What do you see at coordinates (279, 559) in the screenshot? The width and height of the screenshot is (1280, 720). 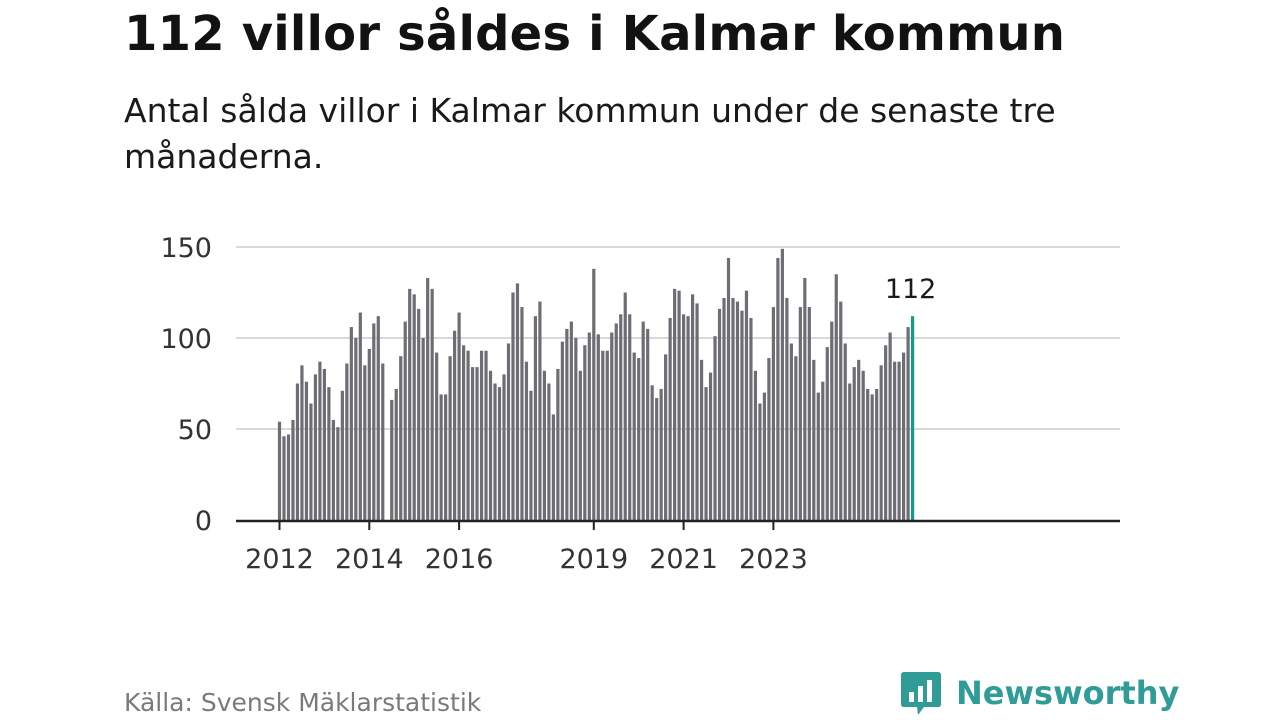 I see `x-tick-label: 2012` at bounding box center [279, 559].